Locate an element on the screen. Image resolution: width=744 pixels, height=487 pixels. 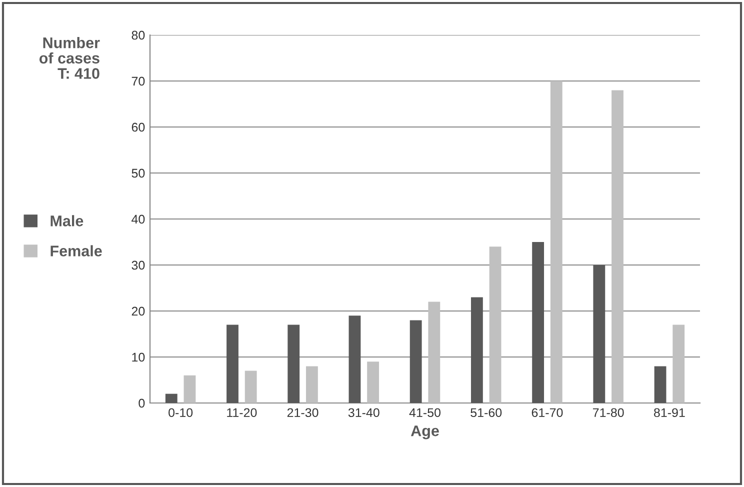
x-tick-label: 51-60 is located at coordinates (486, 413).